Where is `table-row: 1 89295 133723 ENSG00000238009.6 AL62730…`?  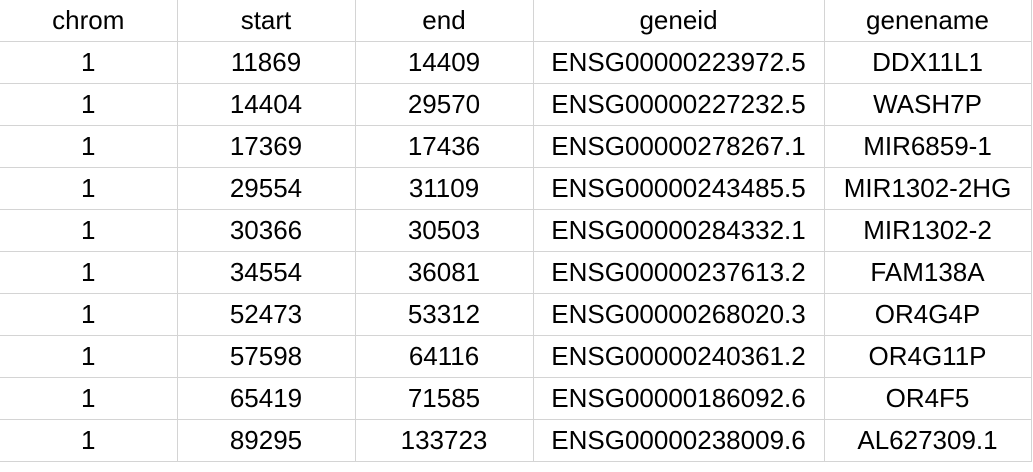
table-row: 1 89295 133723 ENSG00000238009.6 AL62730… is located at coordinates (516, 440).